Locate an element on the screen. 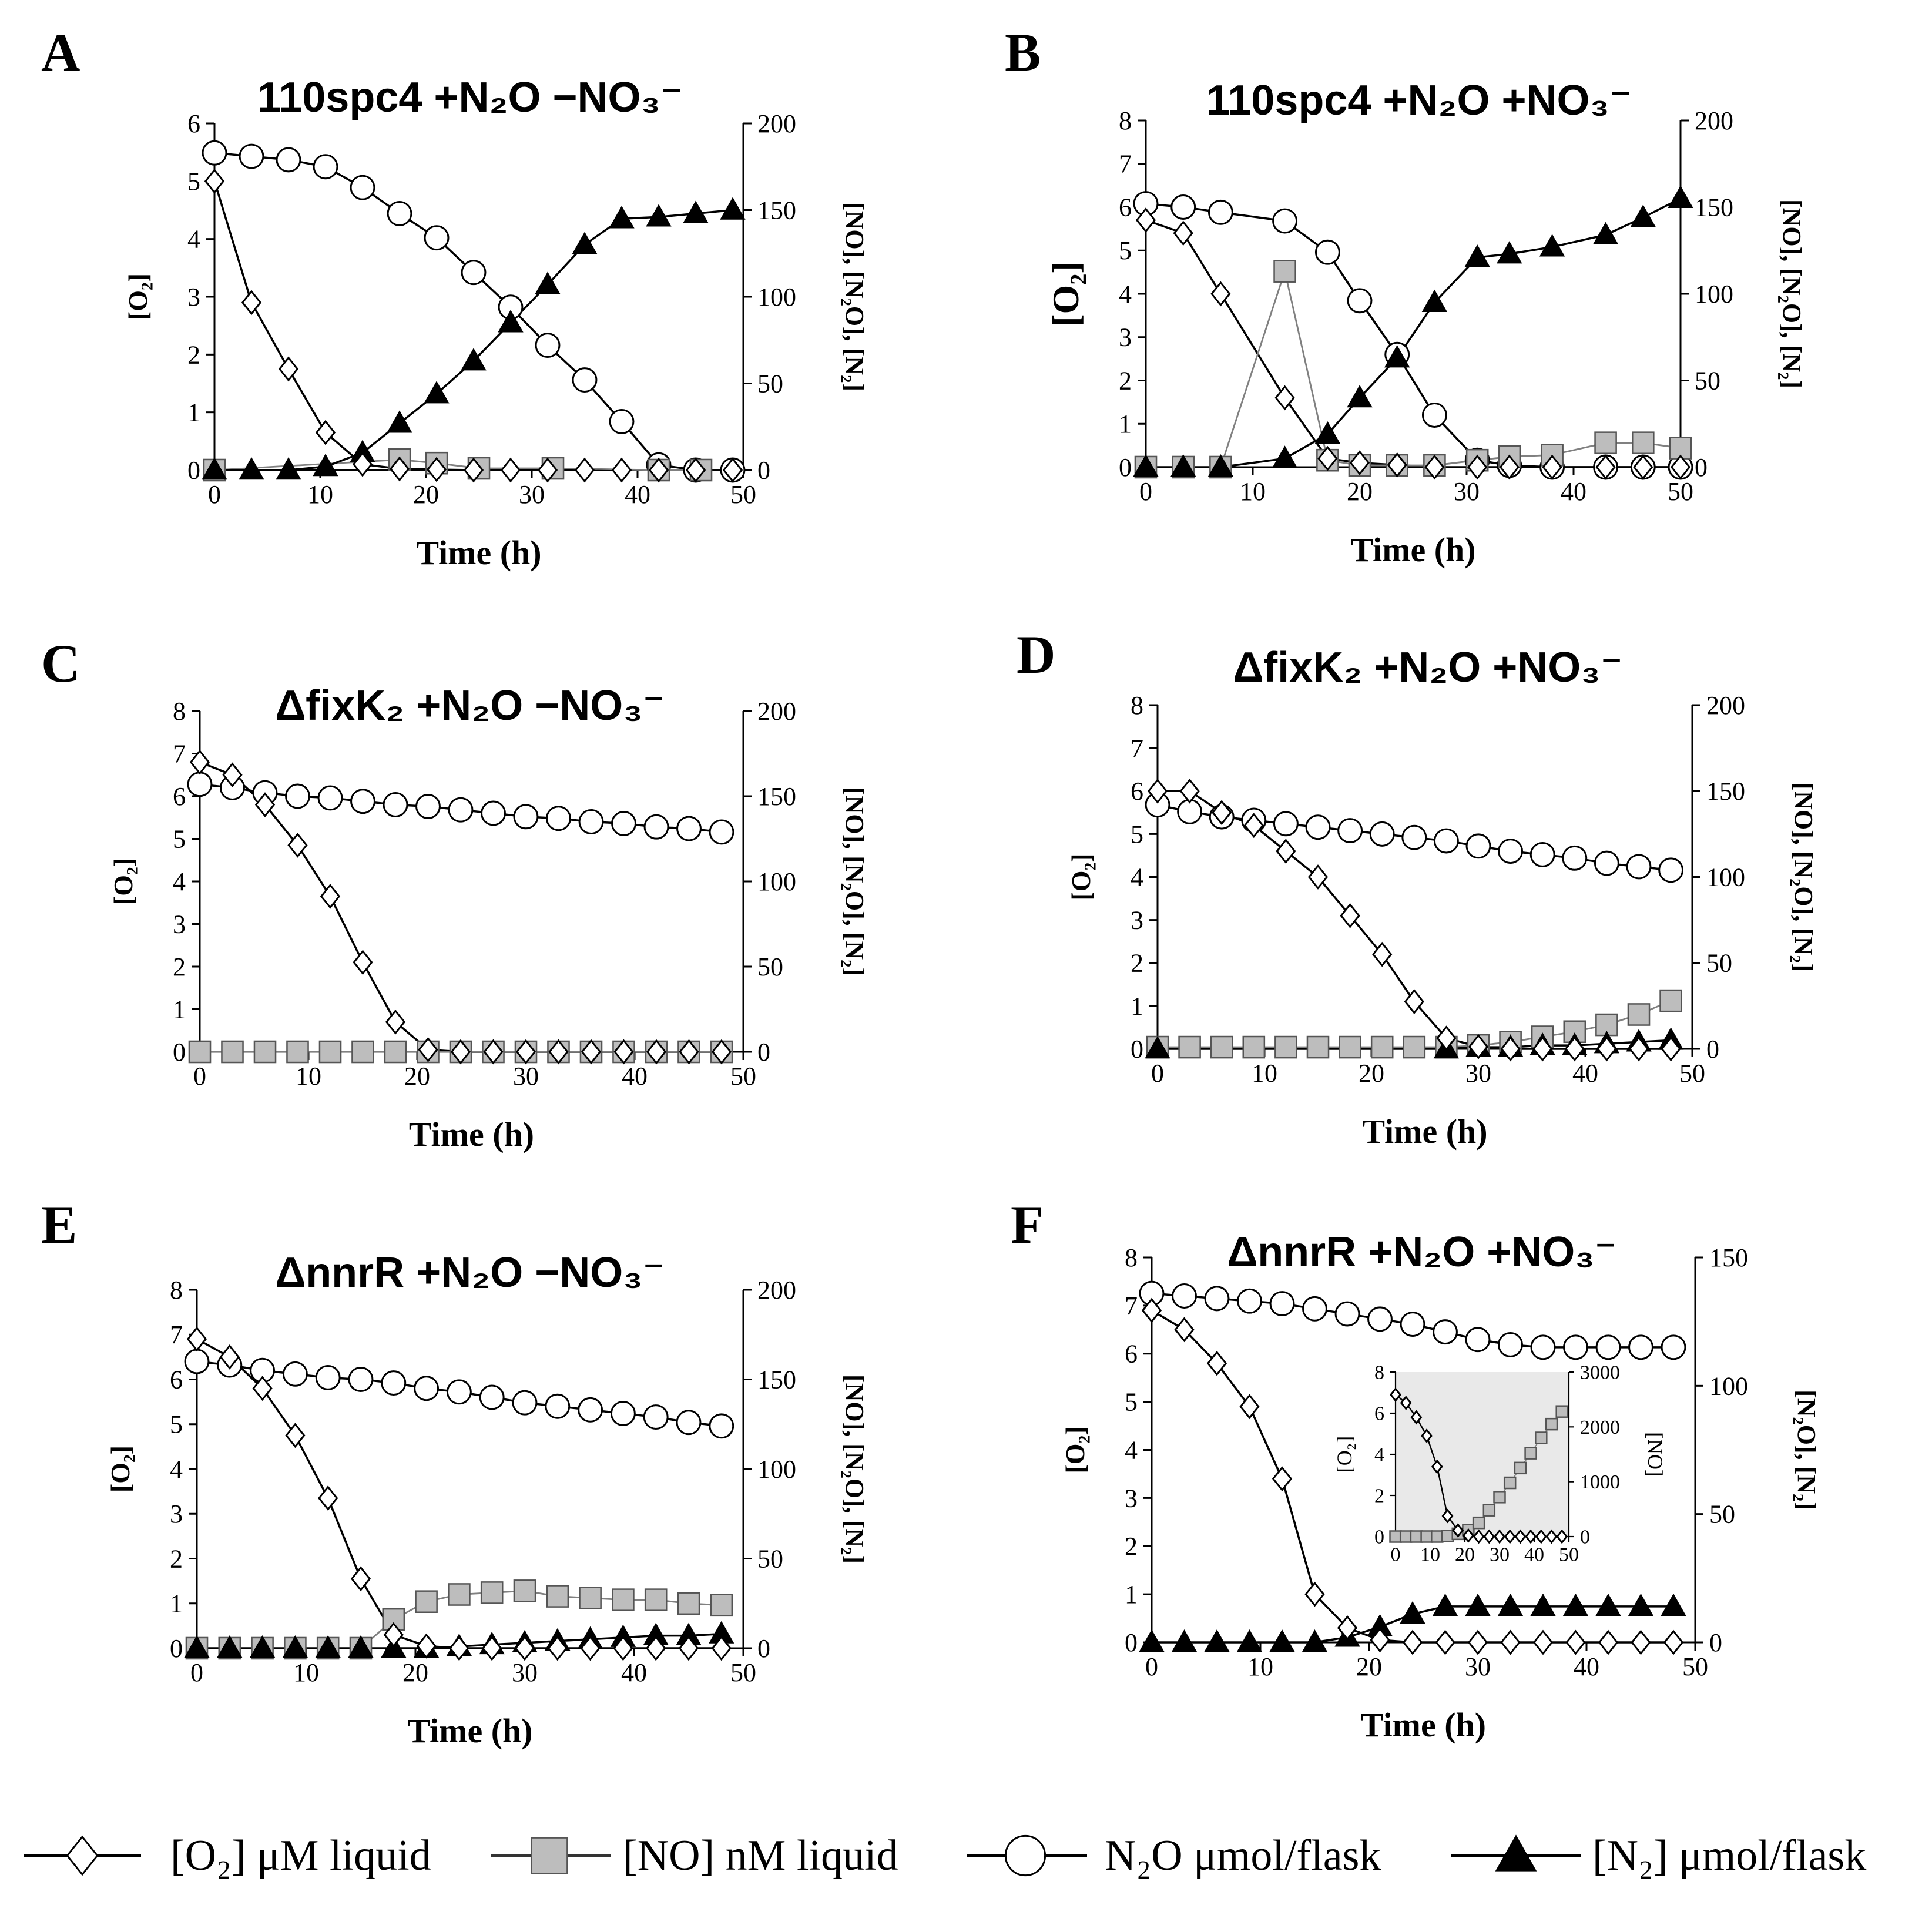 This screenshot has height=1915, width=1932. y-tick-label: 5 is located at coordinates (176, 1424).